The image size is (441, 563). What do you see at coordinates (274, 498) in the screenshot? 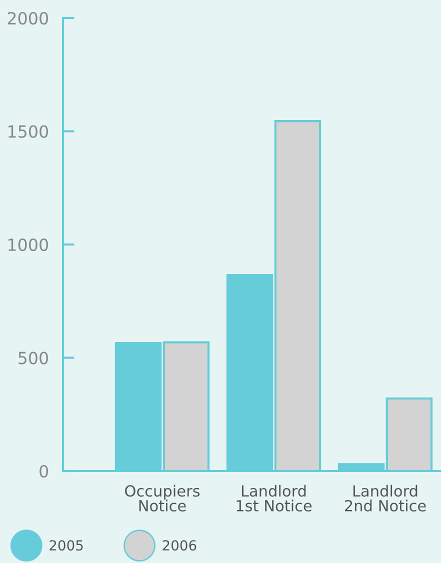
I see `x-tick-label: Landlord 1st Notice` at bounding box center [274, 498].